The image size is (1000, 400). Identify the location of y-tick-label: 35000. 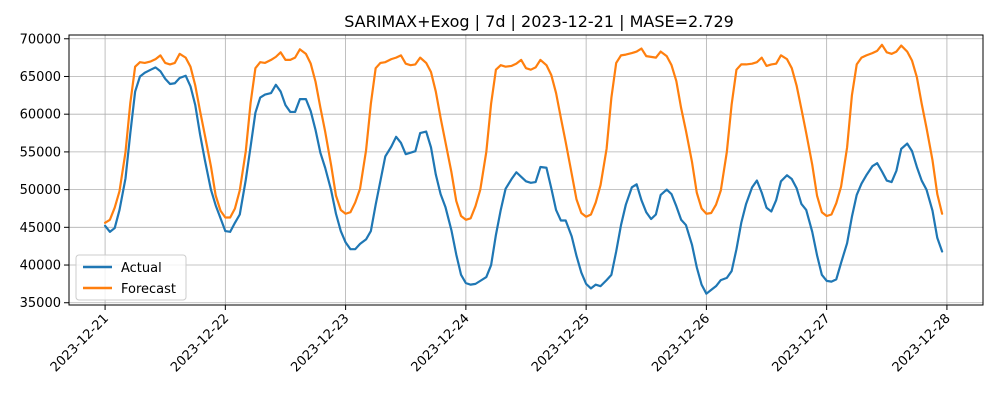
(40, 303).